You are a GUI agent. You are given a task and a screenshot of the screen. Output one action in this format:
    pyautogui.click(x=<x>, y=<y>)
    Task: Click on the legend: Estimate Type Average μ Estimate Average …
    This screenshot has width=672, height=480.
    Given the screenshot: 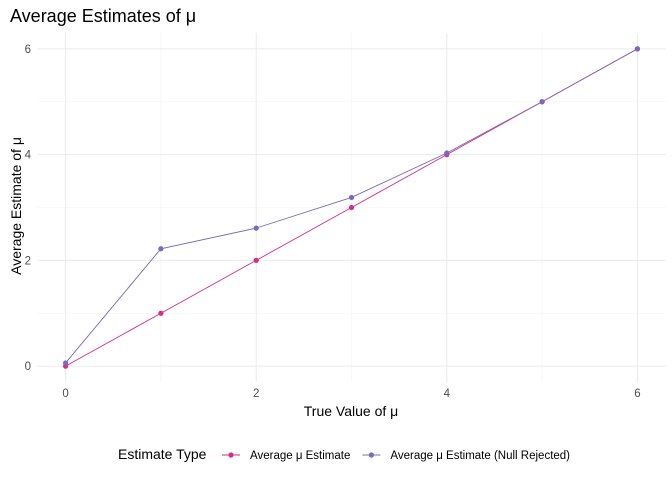 What is the action you would take?
    pyautogui.click(x=344, y=454)
    